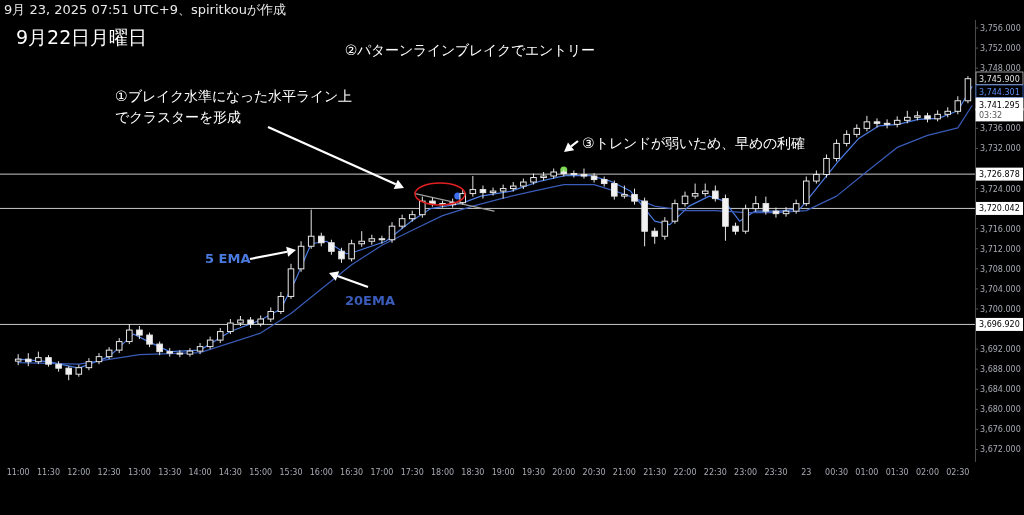 This screenshot has height=515, width=1024. Describe the element at coordinates (82, 37) in the screenshot. I see `chart-title: 9月22日月曜日` at that location.